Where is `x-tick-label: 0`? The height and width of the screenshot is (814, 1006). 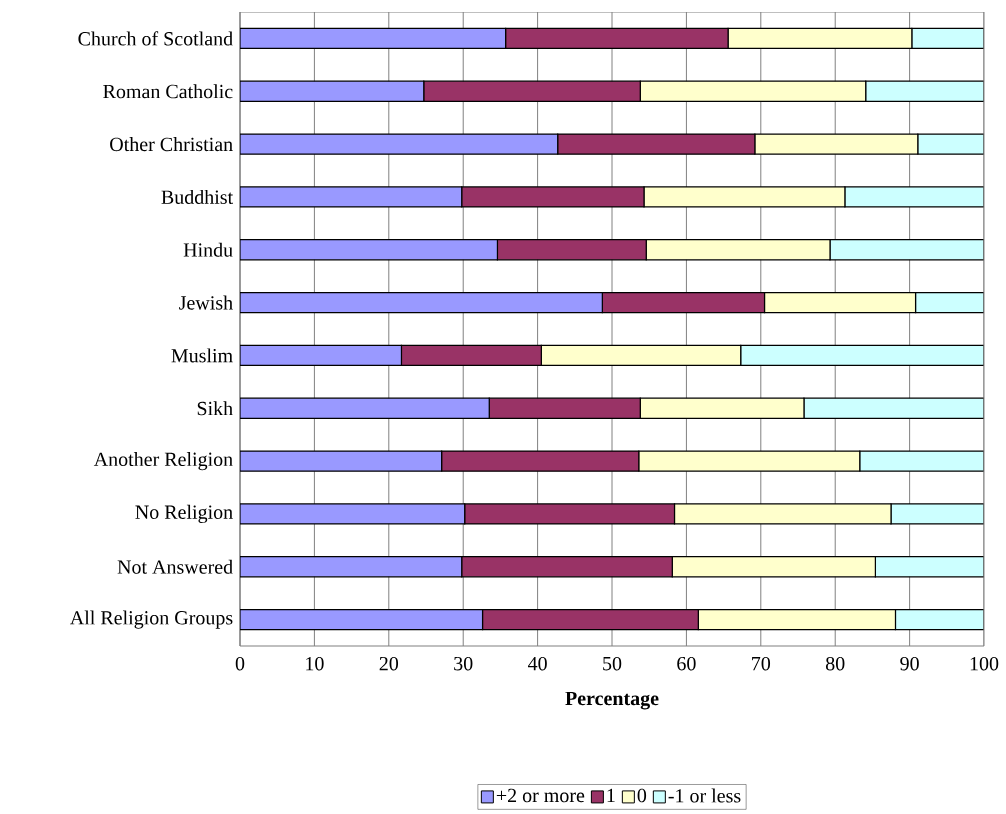 x-tick-label: 0 is located at coordinates (240, 663).